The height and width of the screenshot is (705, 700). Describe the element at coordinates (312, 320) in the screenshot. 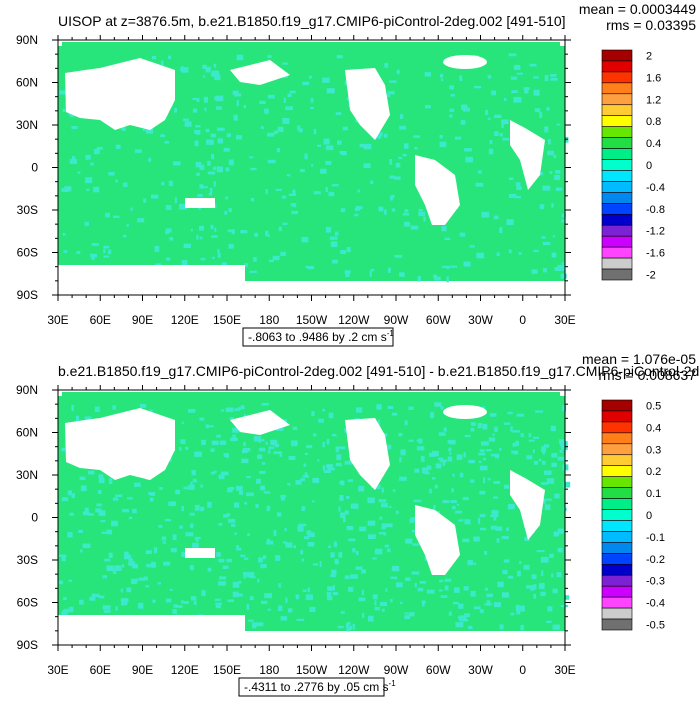

I see `top-x-tick-label: 150W` at that location.